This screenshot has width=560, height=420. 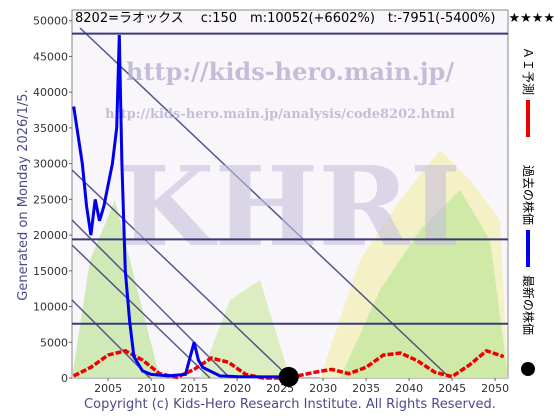 What do you see at coordinates (288, 376) in the screenshot?
I see `latest-price` at bounding box center [288, 376].